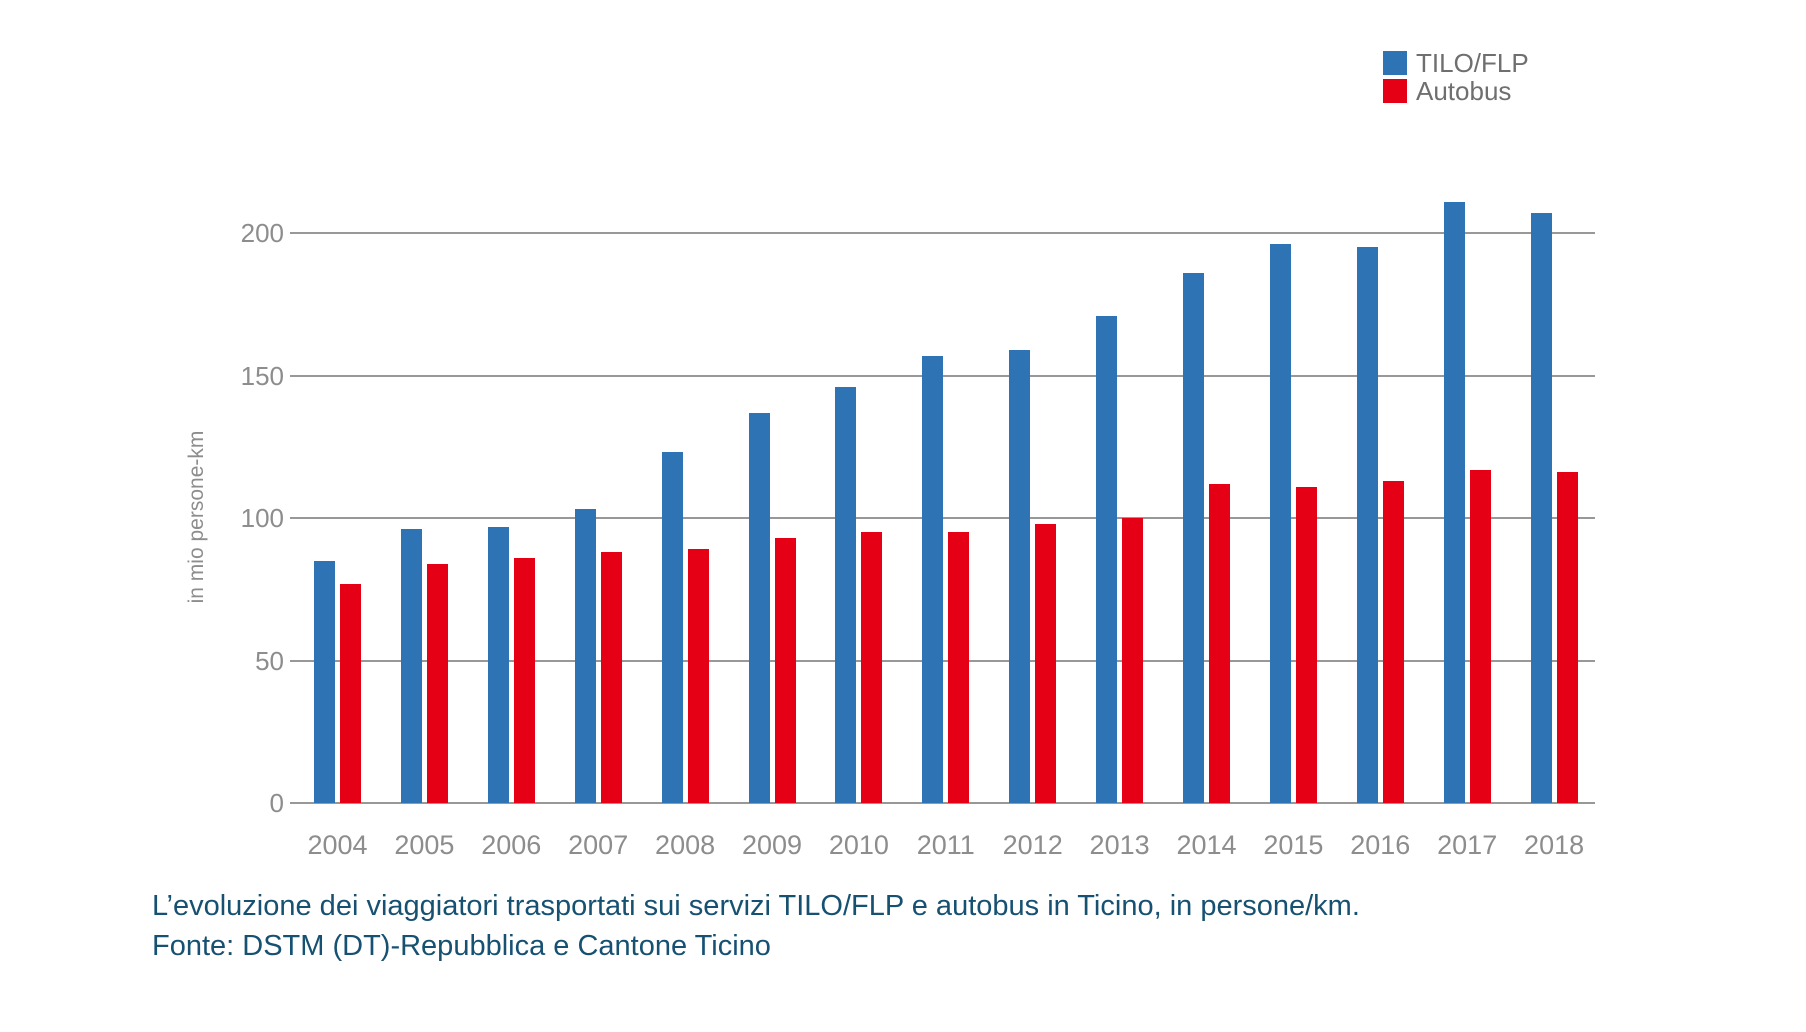 The image size is (1806, 1032). What do you see at coordinates (1464, 90) in the screenshot?
I see `legend-label-autobus: Autobus` at bounding box center [1464, 90].